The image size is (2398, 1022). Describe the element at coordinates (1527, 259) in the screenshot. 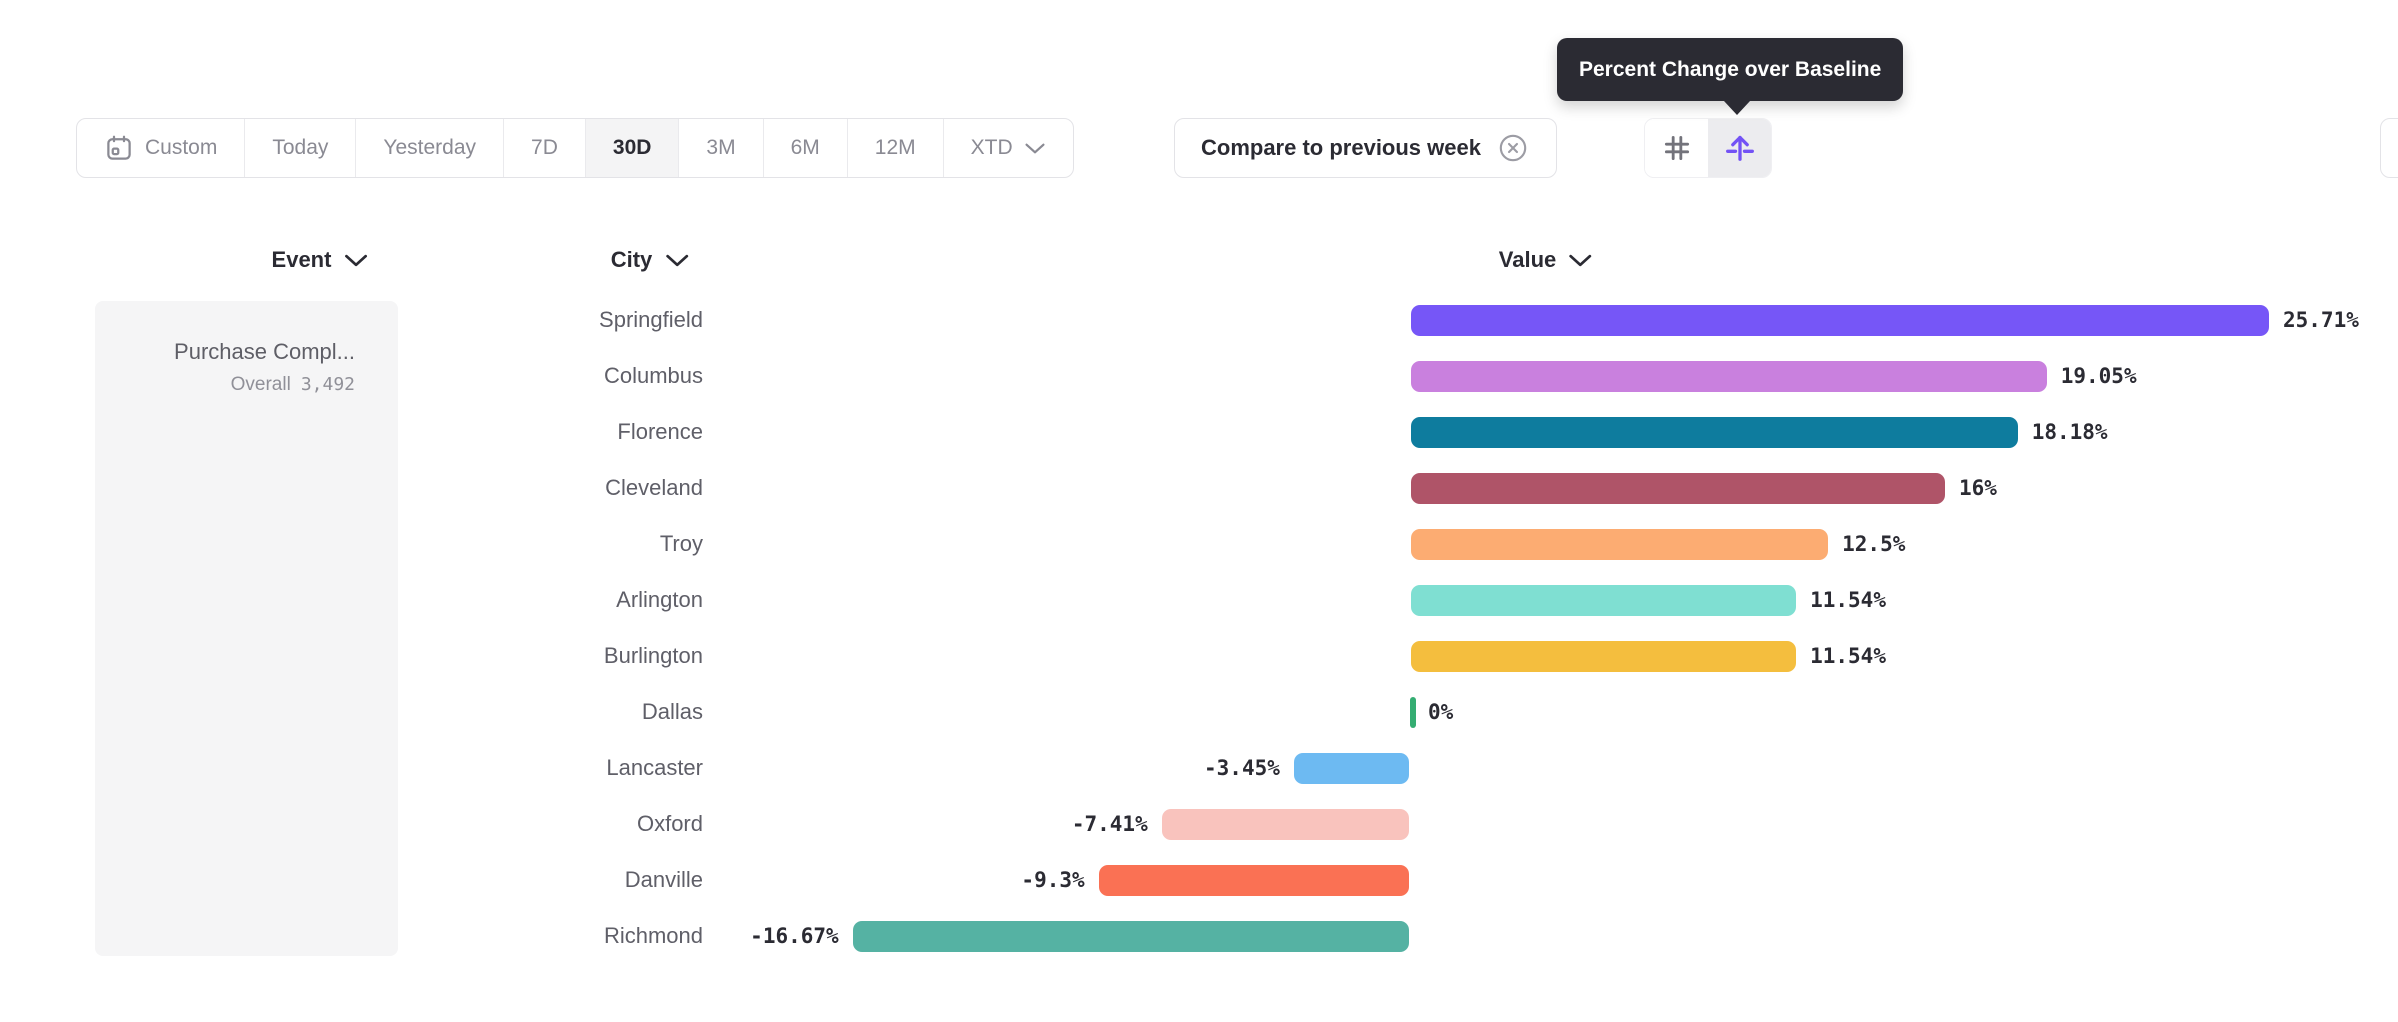

I see `column-header-label: Value` at that location.